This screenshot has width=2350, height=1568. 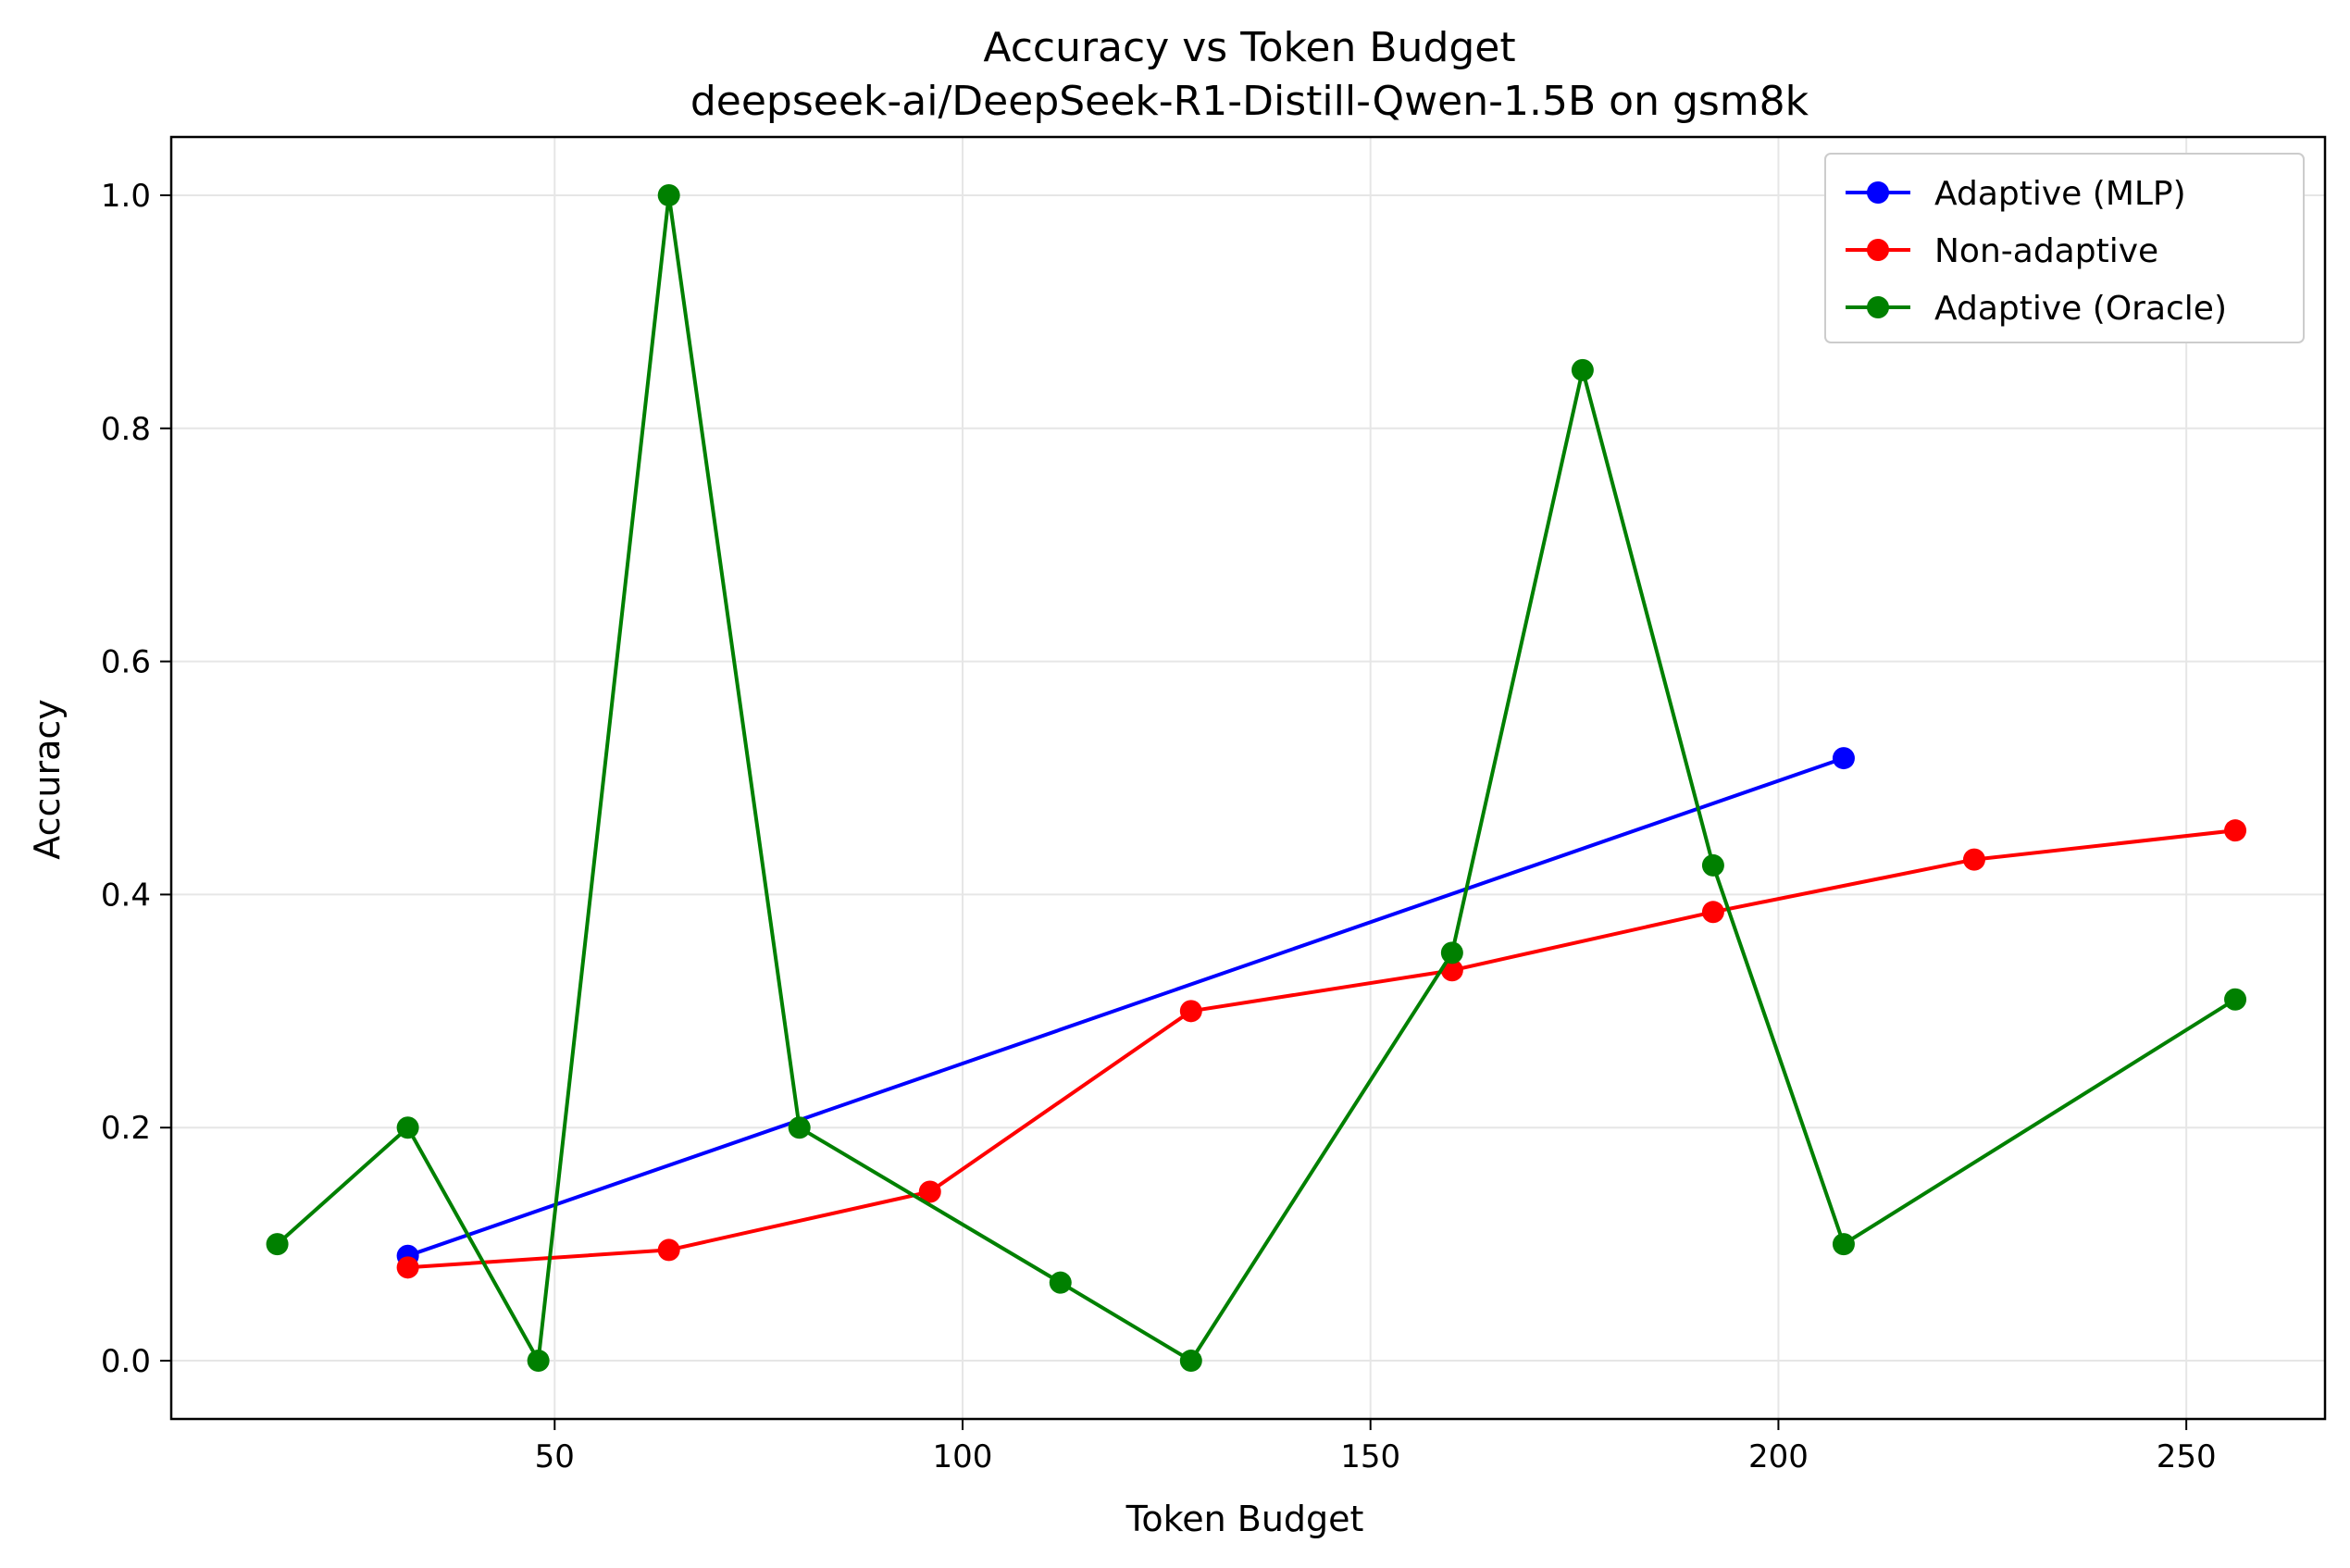 I want to click on y-tick-label: 0.4, so click(x=126, y=895).